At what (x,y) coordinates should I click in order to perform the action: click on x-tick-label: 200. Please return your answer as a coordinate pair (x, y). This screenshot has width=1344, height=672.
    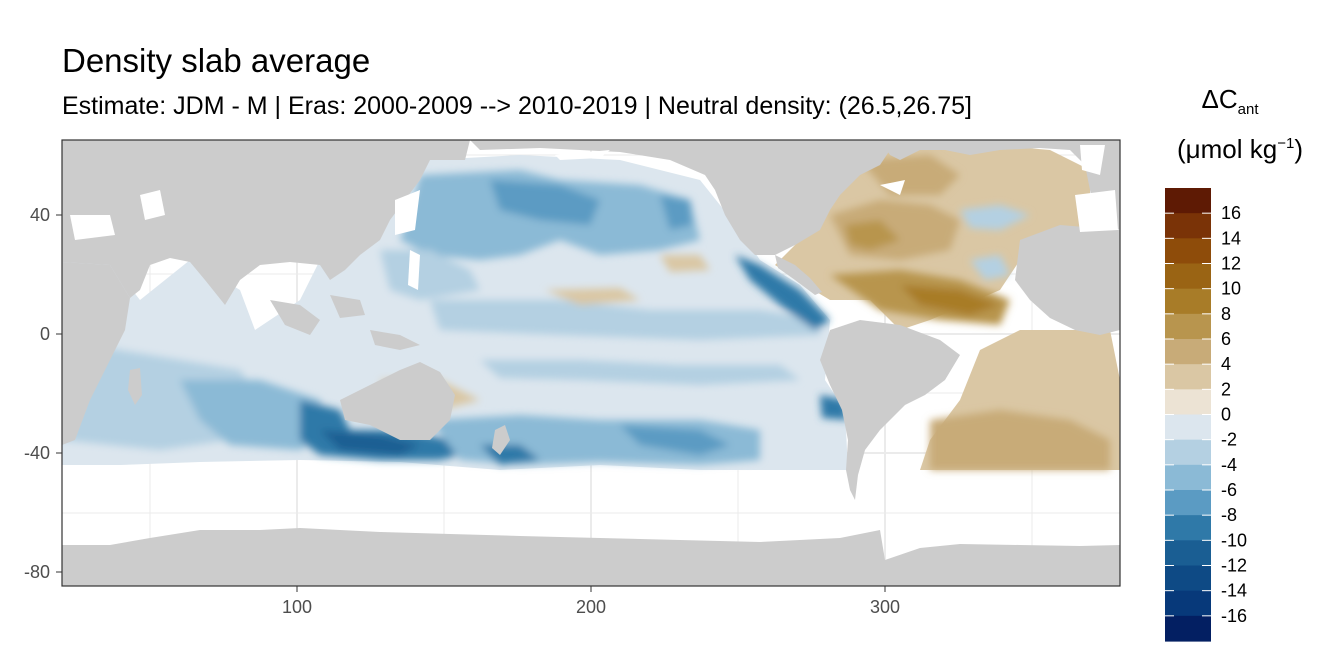
    Looking at the image, I should click on (591, 607).